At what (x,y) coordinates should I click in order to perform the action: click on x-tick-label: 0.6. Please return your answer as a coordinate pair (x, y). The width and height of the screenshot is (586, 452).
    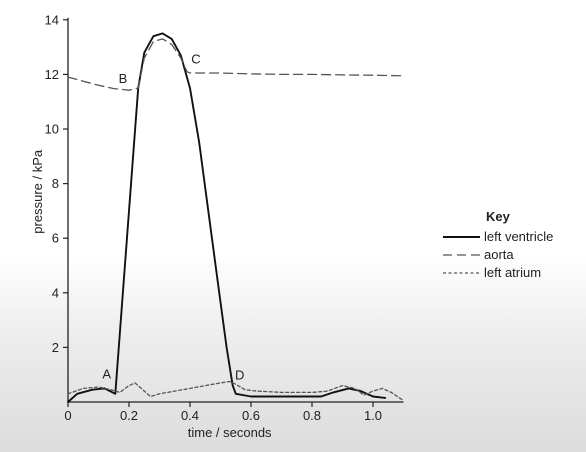
    Looking at the image, I should click on (251, 415).